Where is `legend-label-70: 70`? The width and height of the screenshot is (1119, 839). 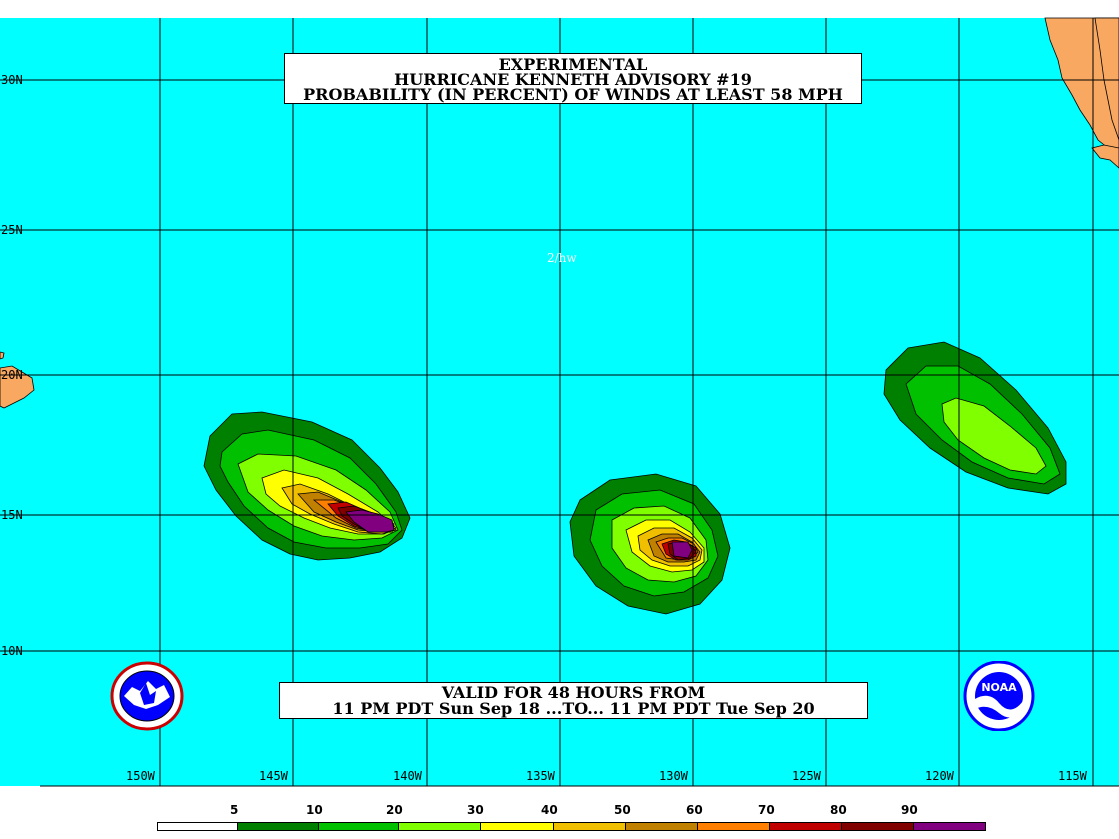
legend-label-70: 70 is located at coordinates (766, 810).